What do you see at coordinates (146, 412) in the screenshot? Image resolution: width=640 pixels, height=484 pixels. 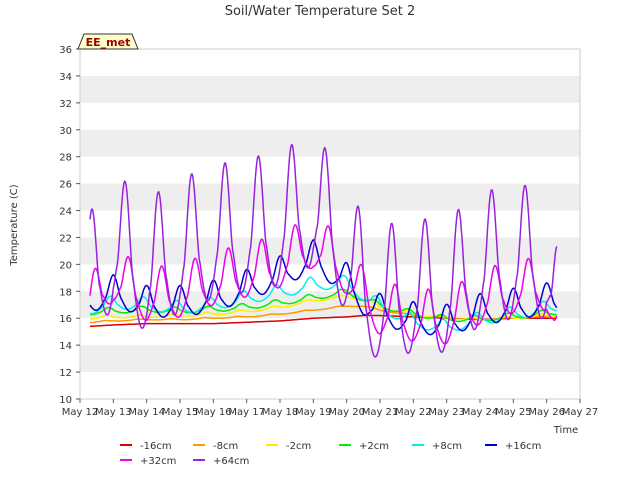 I see `x-tick-label: May 14` at bounding box center [146, 412].